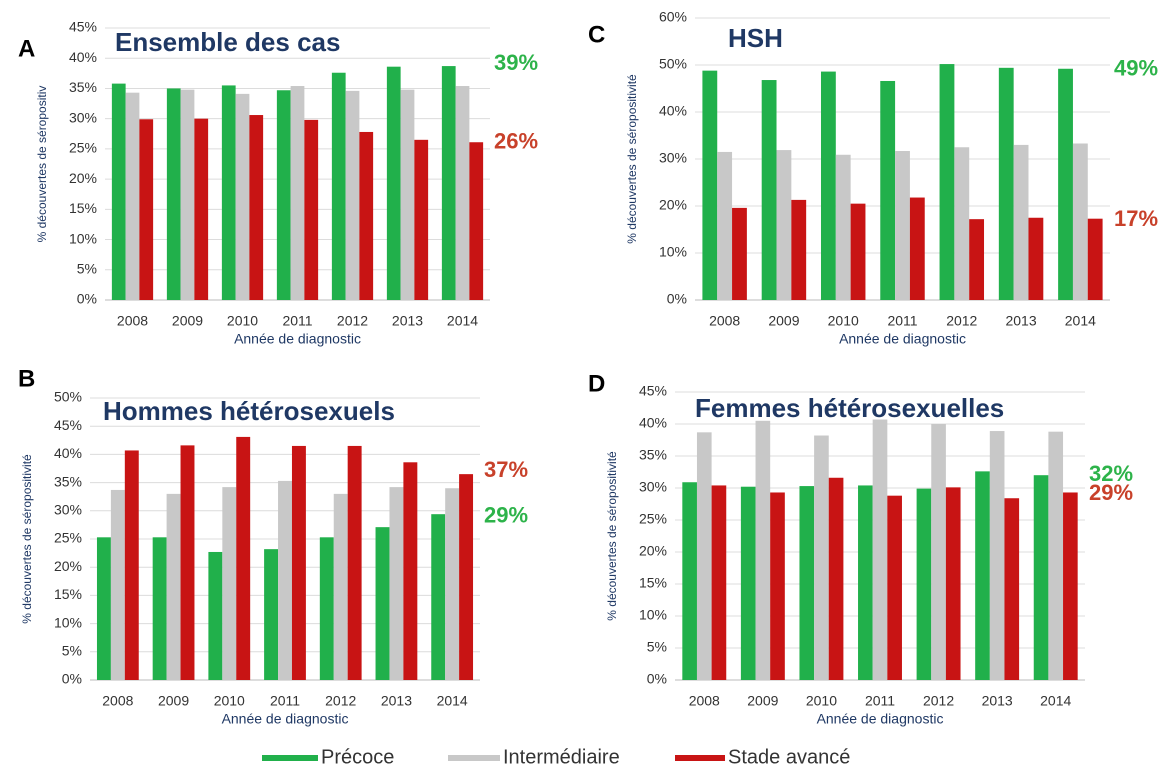 The width and height of the screenshot is (1173, 770). What do you see at coordinates (673, 17) in the screenshot?
I see `y-tick-label: 60%` at bounding box center [673, 17].